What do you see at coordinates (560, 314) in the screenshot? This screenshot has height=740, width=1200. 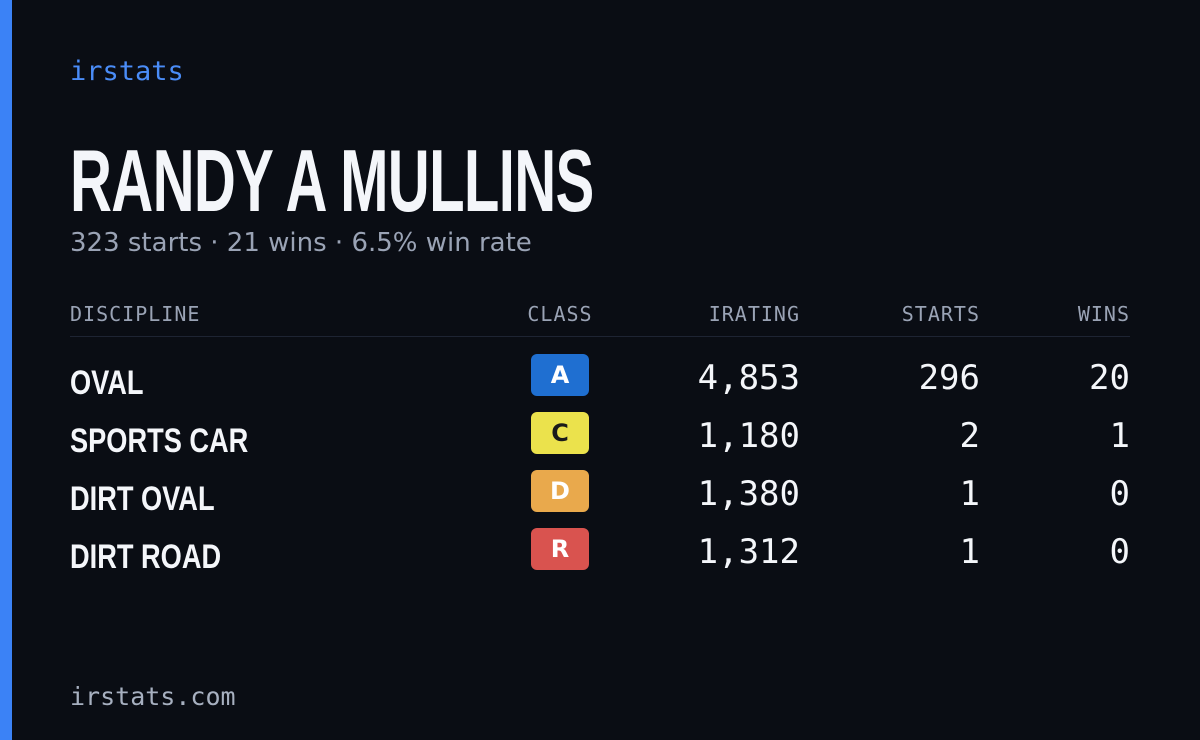 I see `column-header: CLASS` at bounding box center [560, 314].